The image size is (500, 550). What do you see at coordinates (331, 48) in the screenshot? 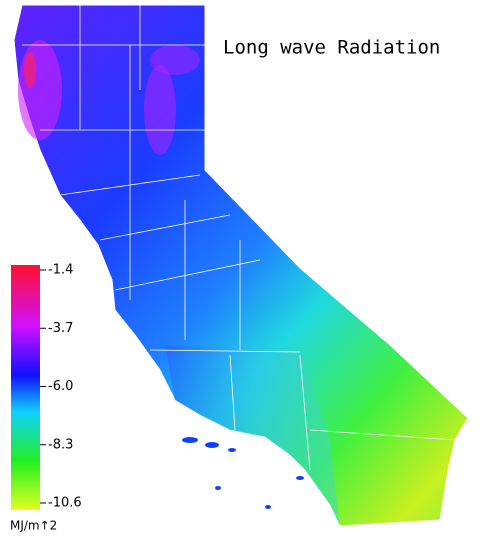
I see `map-title: Long wave Radiation` at bounding box center [331, 48].